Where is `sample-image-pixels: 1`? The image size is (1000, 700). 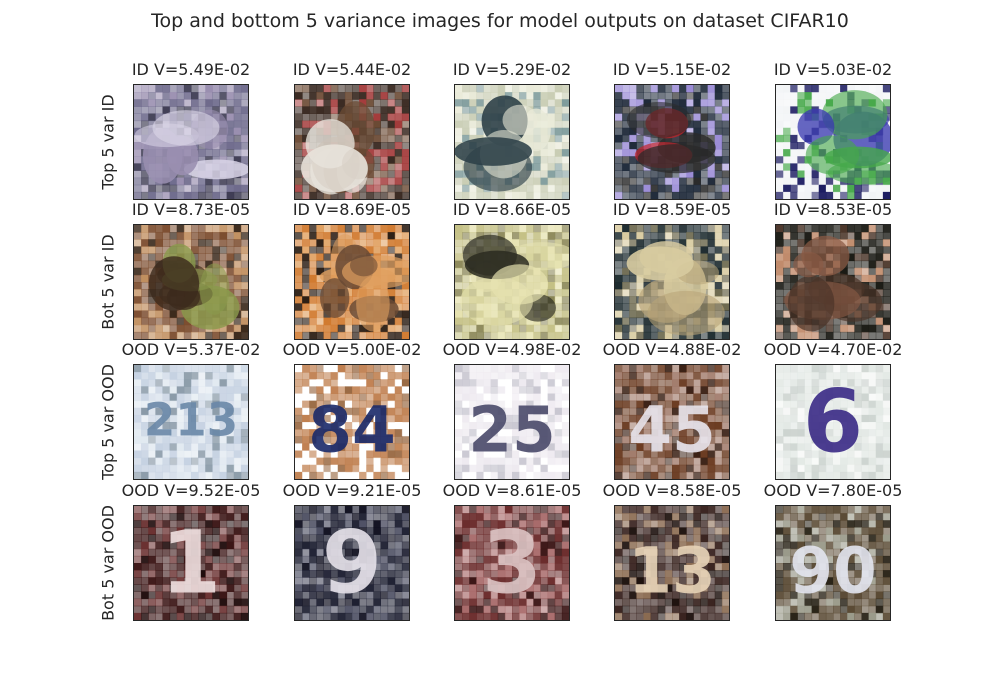 sample-image-pixels: 1 is located at coordinates (191, 563).